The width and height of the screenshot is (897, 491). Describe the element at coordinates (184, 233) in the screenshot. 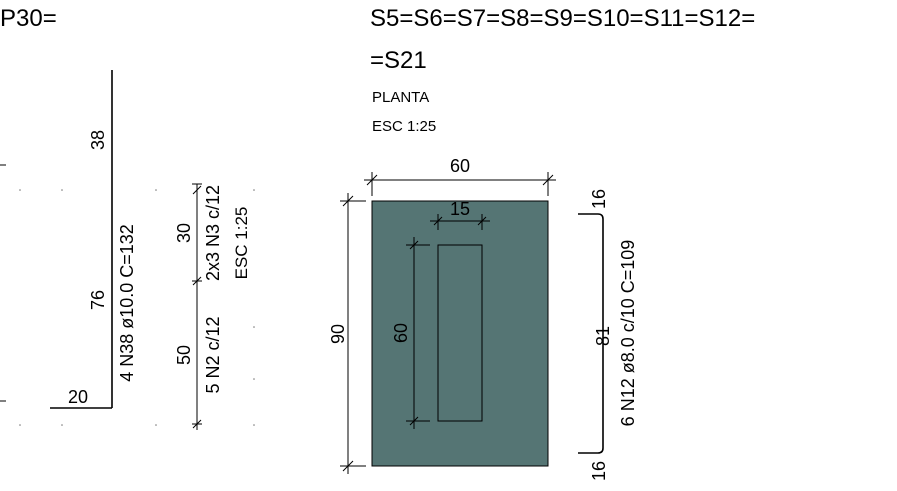

I see `stirrup-dim-upper: 30` at that location.